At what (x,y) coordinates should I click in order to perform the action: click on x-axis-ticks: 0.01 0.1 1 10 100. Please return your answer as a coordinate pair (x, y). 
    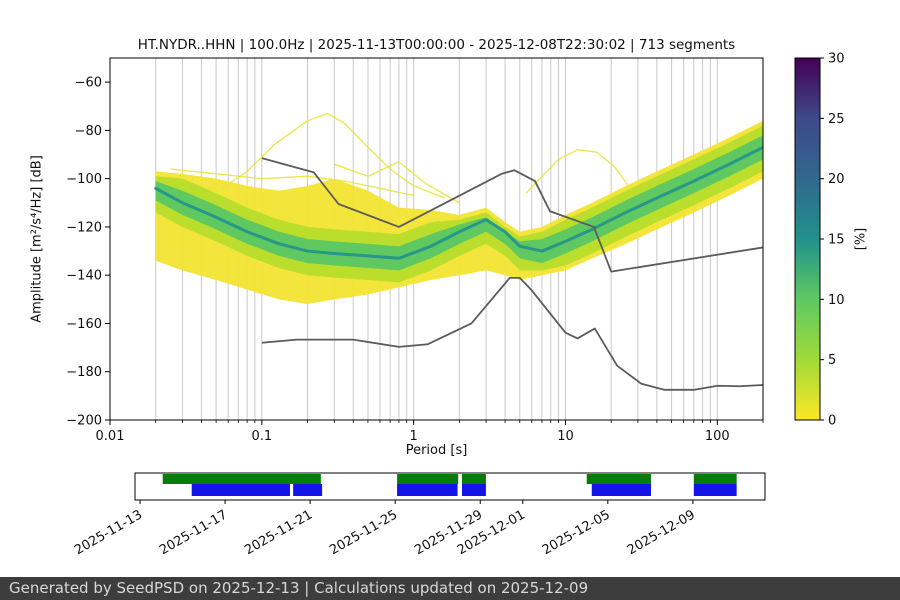
    Looking at the image, I should click on (430, 432).